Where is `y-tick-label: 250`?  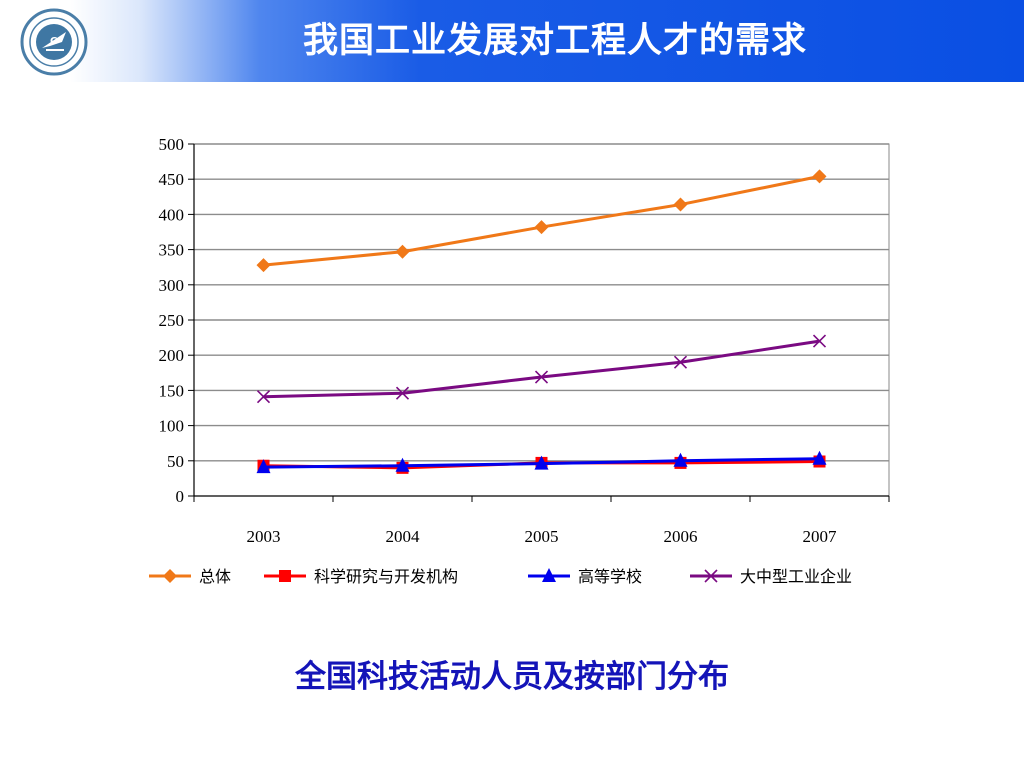 y-tick-label: 250 is located at coordinates (172, 320).